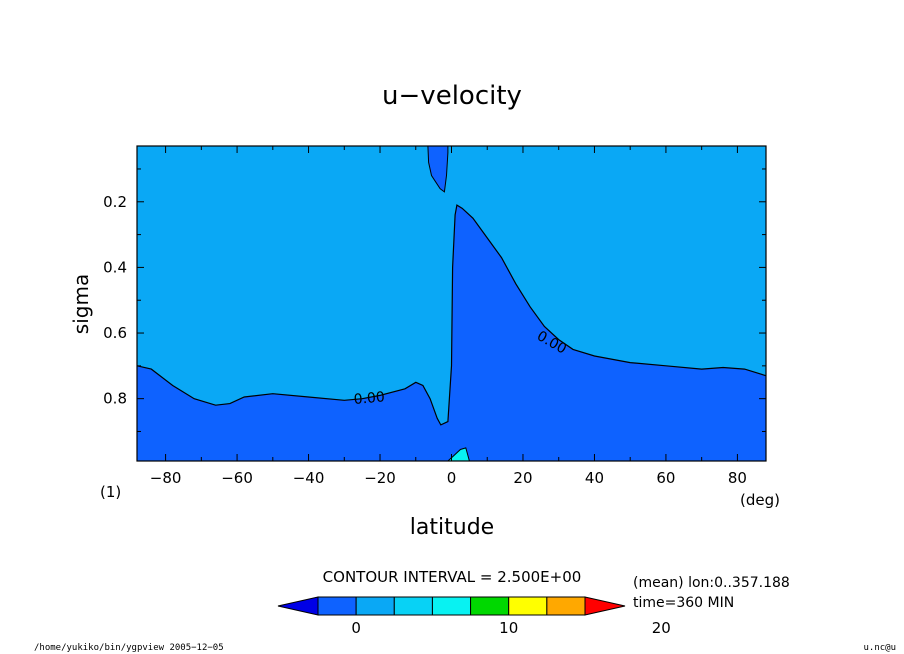 The width and height of the screenshot is (904, 654). Describe the element at coordinates (369, 398) in the screenshot. I see `contour-label: 0.00` at that location.